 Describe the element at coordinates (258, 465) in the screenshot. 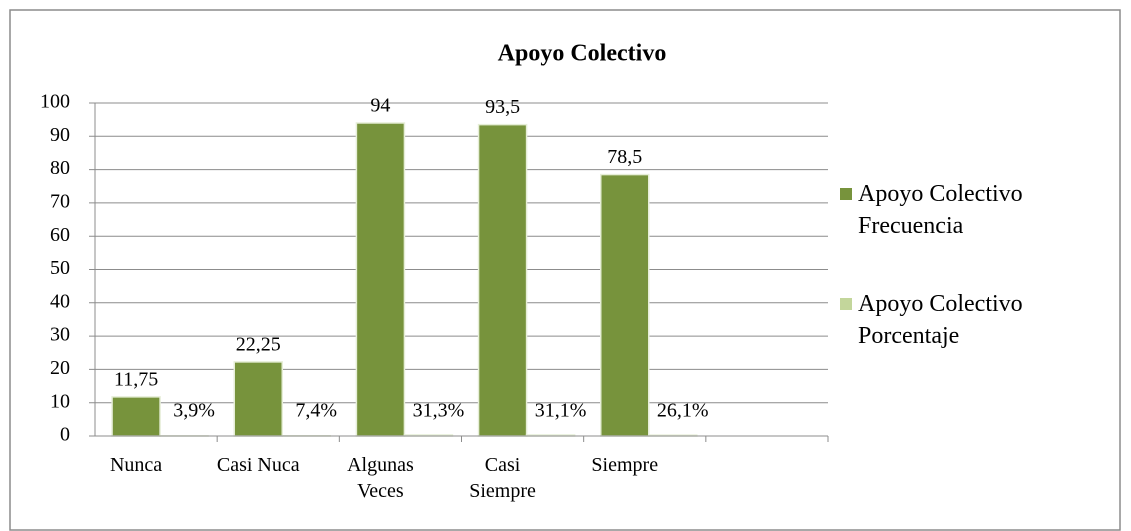

I see `x-tick-label: Casi Nuca` at that location.